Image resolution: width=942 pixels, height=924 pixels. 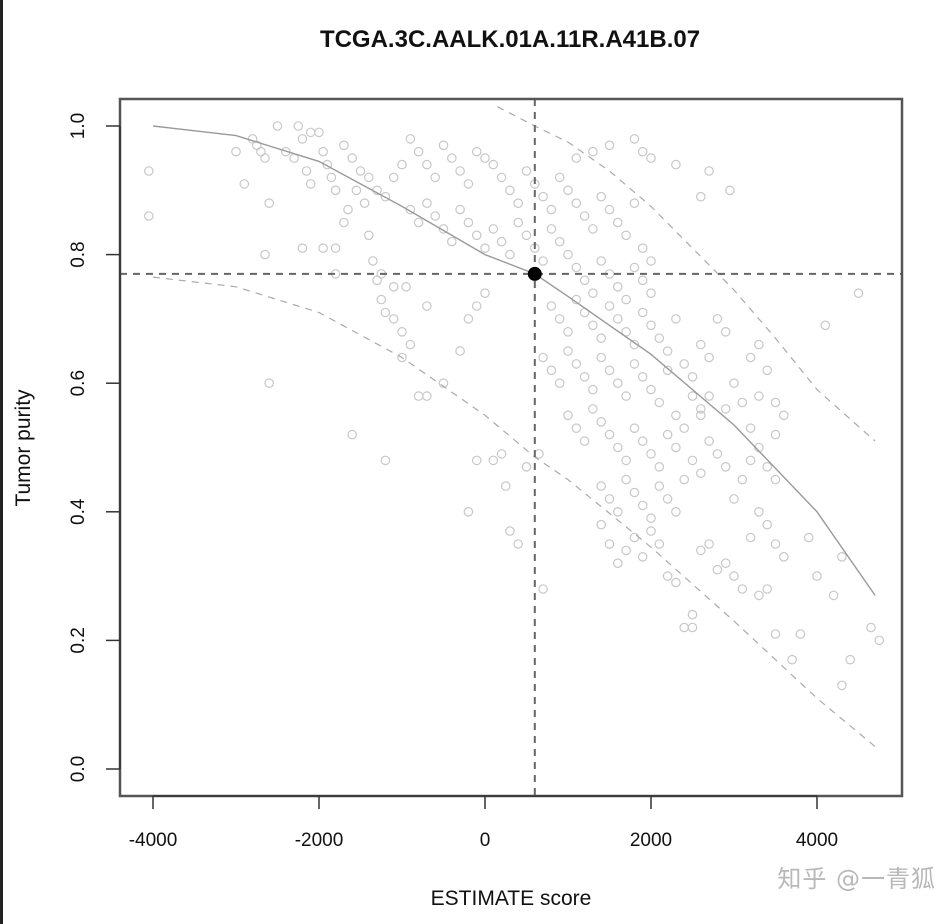 What do you see at coordinates (511, 898) in the screenshot?
I see `x-axis-title: ESTIMATE score` at bounding box center [511, 898].